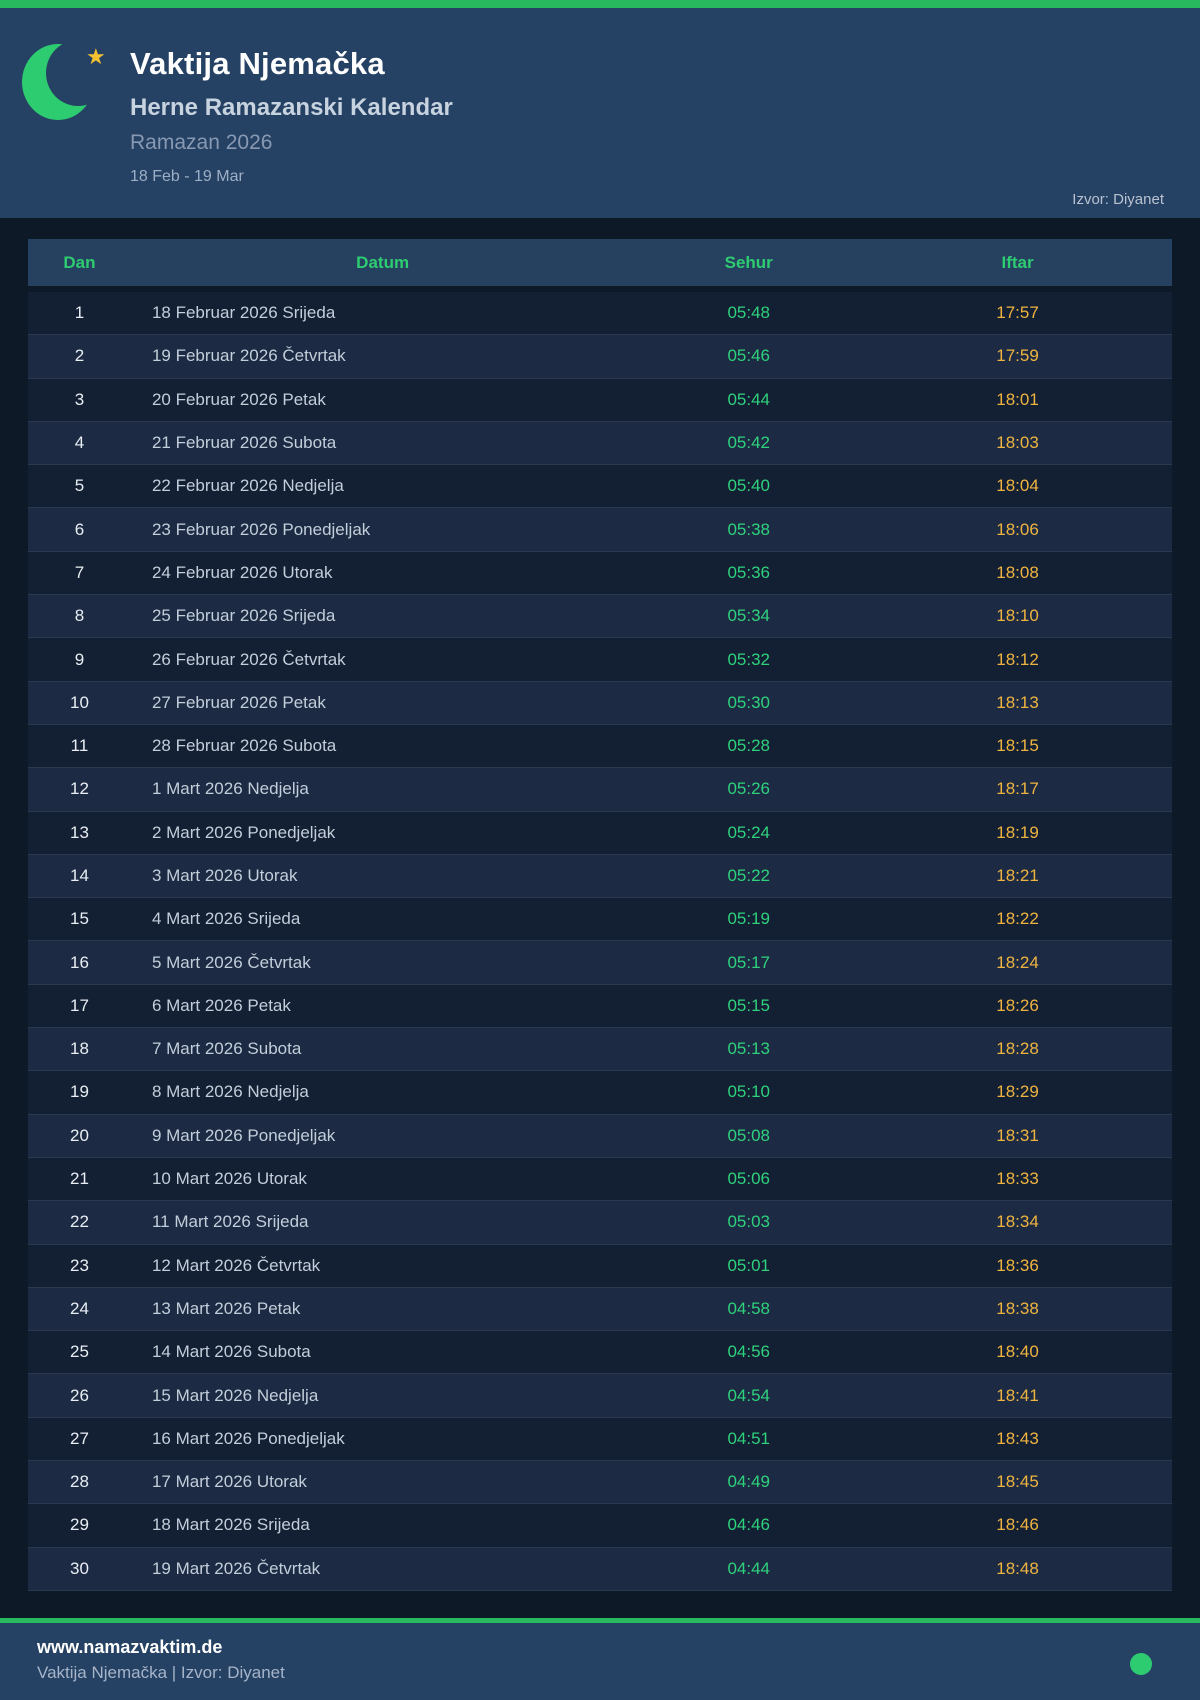 This screenshot has height=1700, width=1200. What do you see at coordinates (236, 1568) in the screenshot?
I see `date-cell: 19 Mart 2026 Četvrtak` at bounding box center [236, 1568].